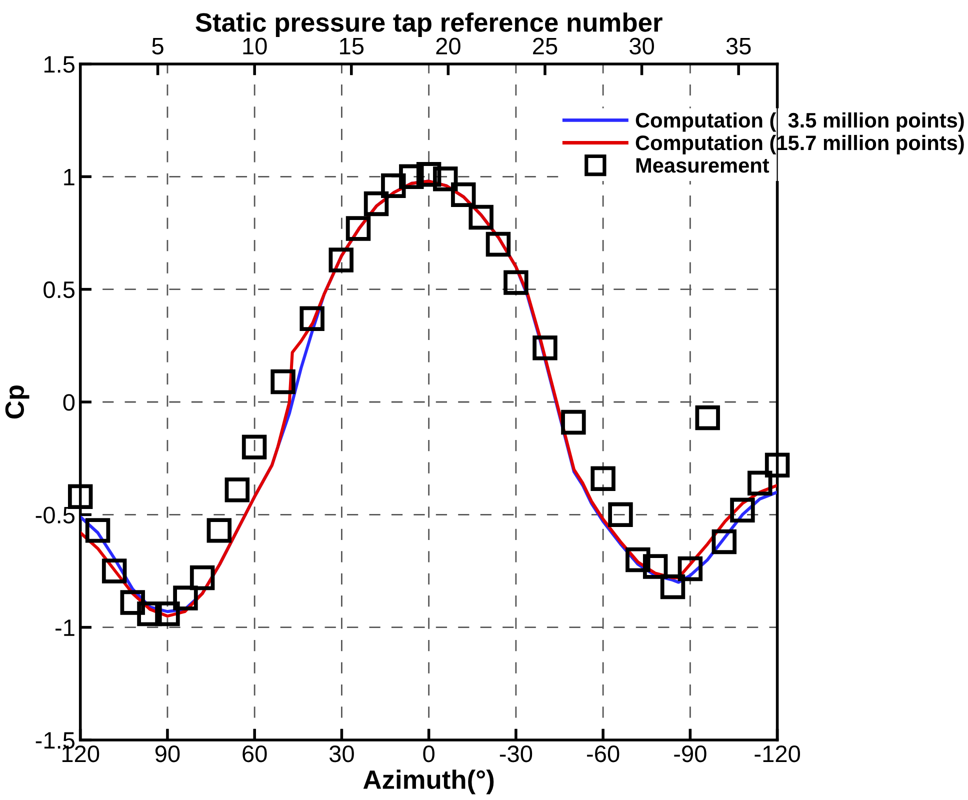 The width and height of the screenshot is (968, 800). What do you see at coordinates (59, 64) in the screenshot?
I see `y-tick-label: 1.5` at bounding box center [59, 64].